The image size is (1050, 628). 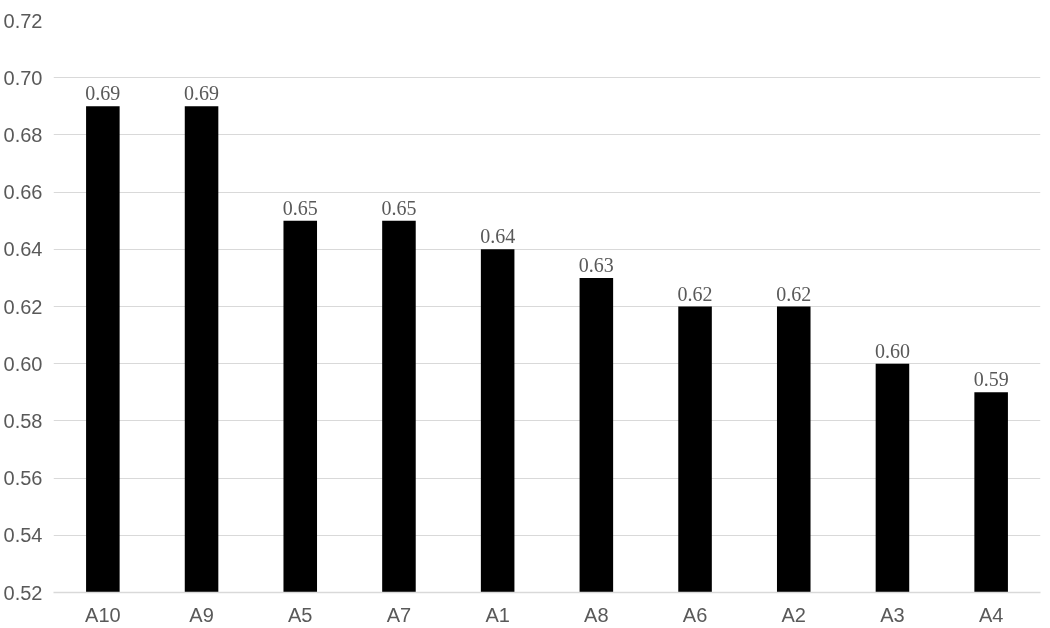 What do you see at coordinates (23, 363) in the screenshot?
I see `y-tick-label: 0.60` at bounding box center [23, 363].